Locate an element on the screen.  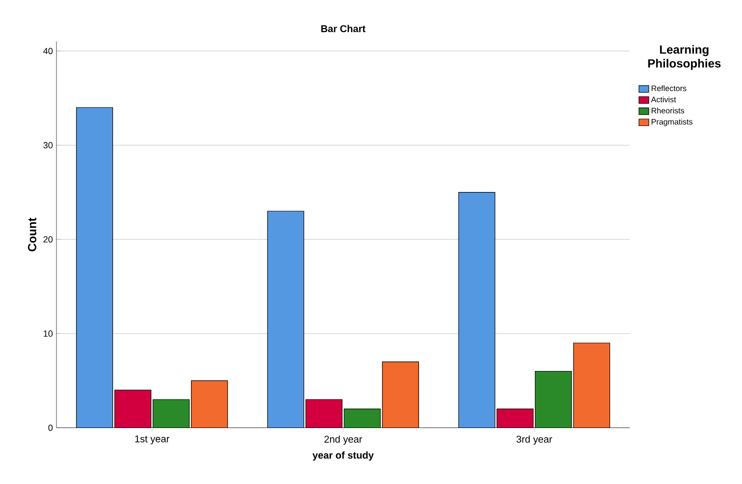
x-axis-title: year of study is located at coordinates (343, 456).